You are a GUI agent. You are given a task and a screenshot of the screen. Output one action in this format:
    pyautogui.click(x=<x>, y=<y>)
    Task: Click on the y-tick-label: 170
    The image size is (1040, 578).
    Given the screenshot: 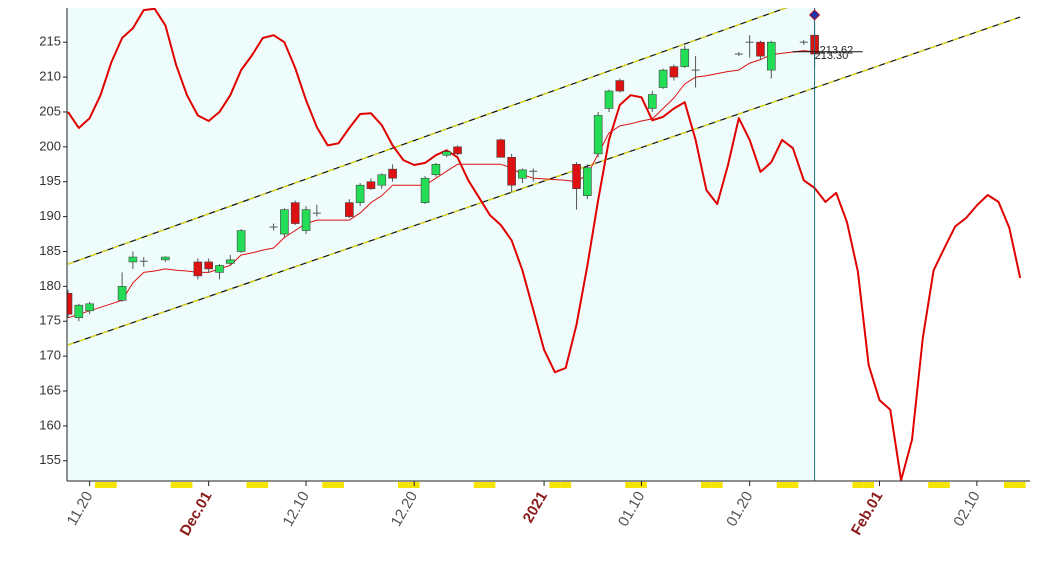 What is the action you would take?
    pyautogui.click(x=50, y=355)
    